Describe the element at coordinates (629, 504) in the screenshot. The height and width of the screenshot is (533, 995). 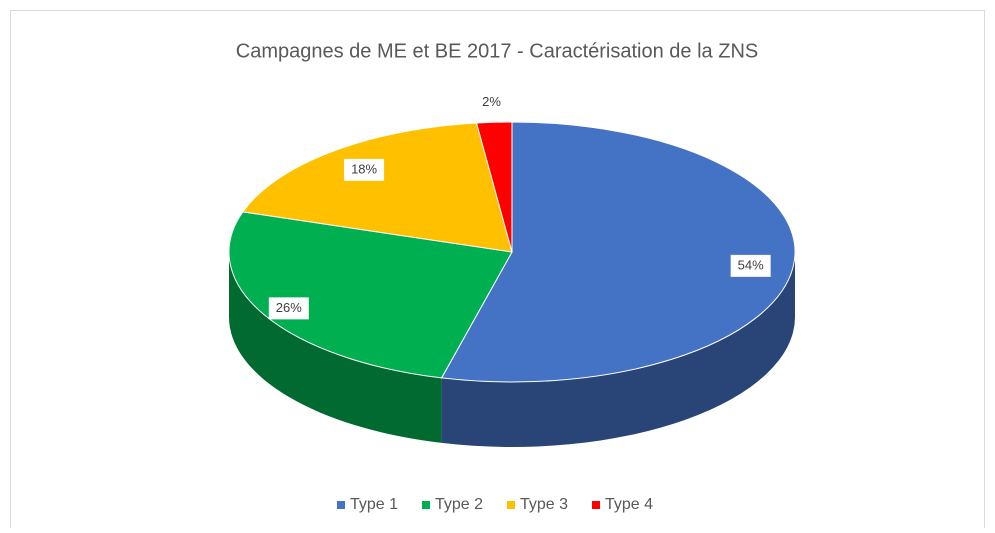
I see `legend-label: Type 4` at that location.